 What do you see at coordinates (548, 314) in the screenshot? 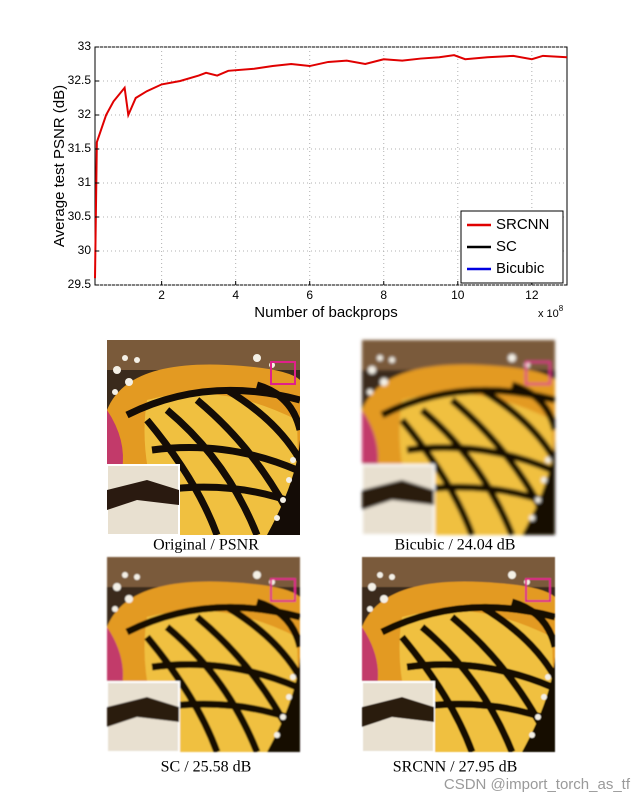
I see `x-scale-base: x 10` at bounding box center [548, 314].